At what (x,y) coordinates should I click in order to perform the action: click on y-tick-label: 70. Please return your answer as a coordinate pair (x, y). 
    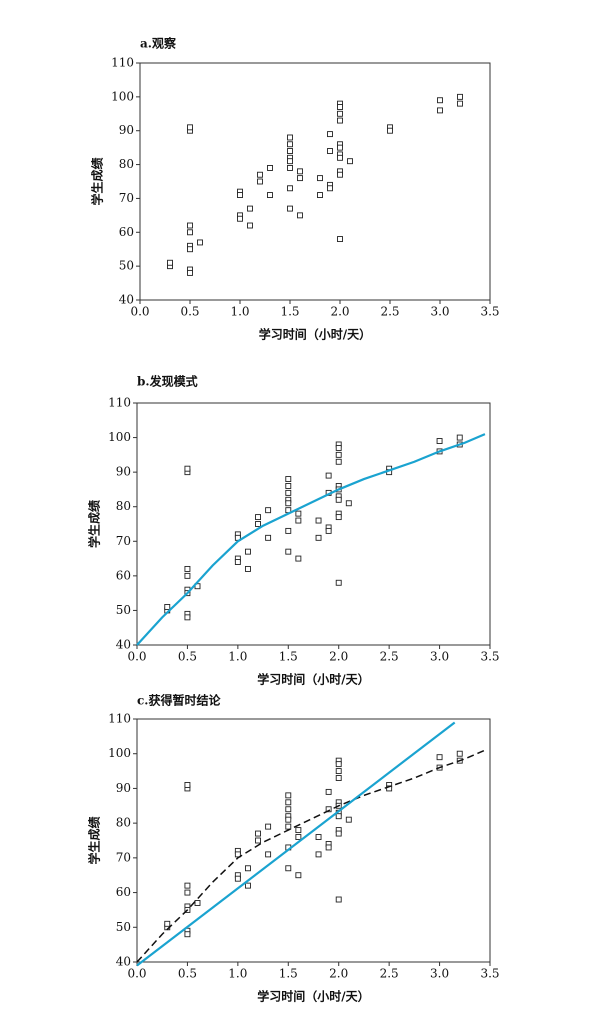
    Looking at the image, I should click on (123, 857).